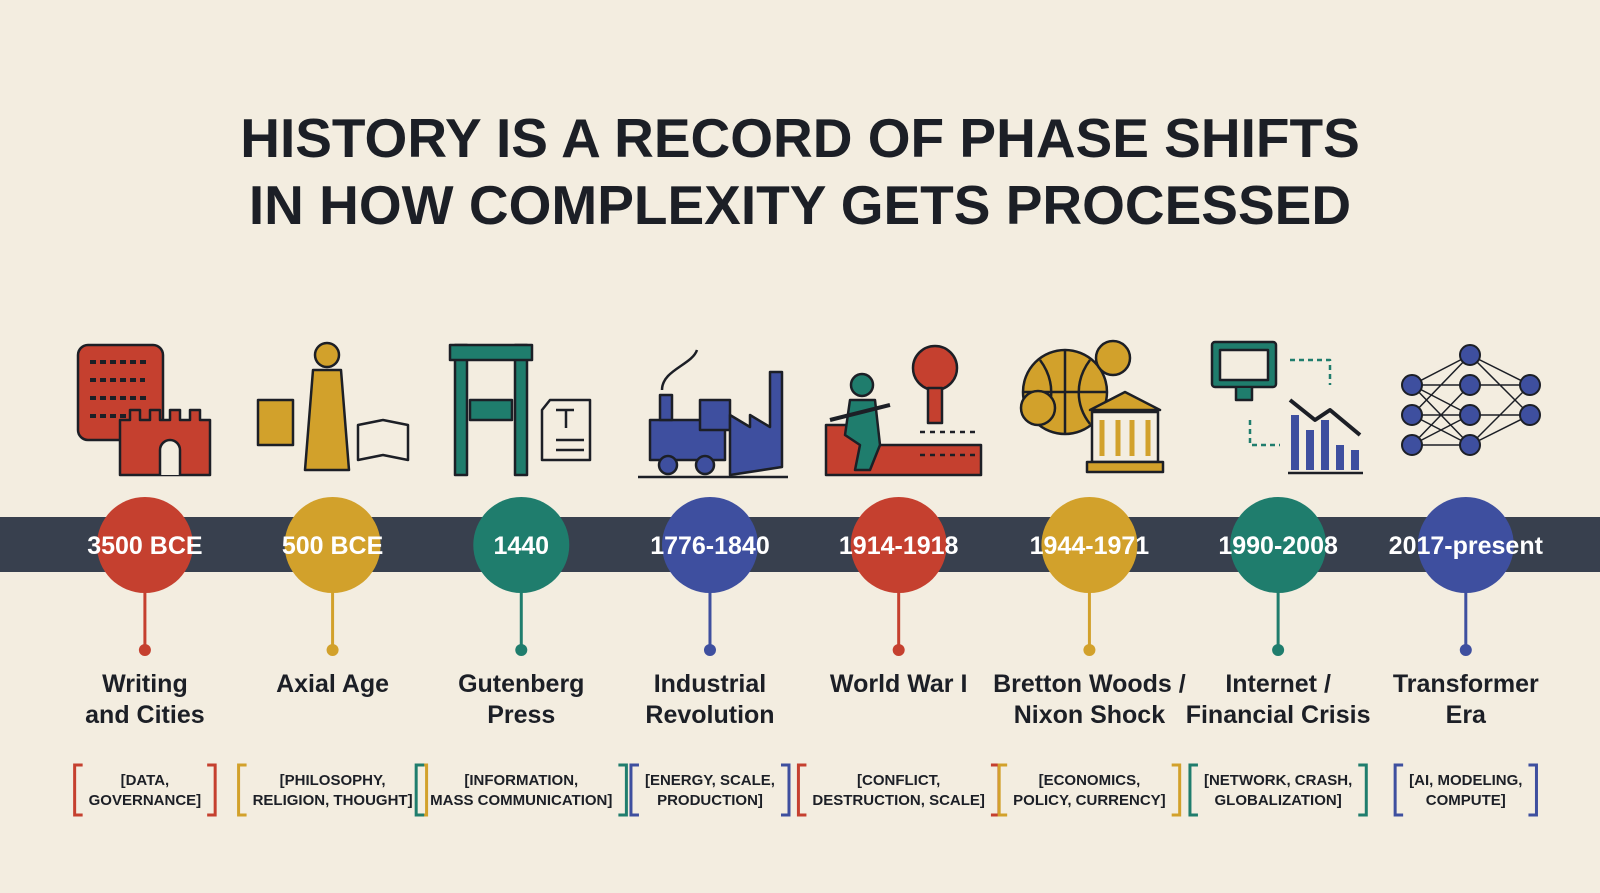  I want to click on icon-axial, so click(333, 406).